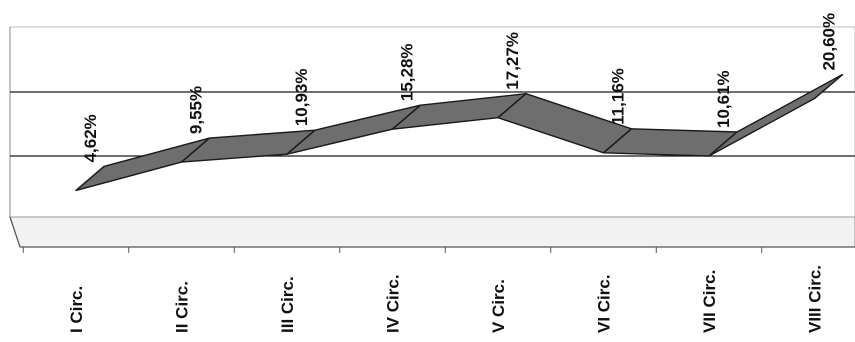 The image size is (855, 342). Describe the element at coordinates (196, 110) in the screenshot. I see `data-label: 9,55%` at that location.